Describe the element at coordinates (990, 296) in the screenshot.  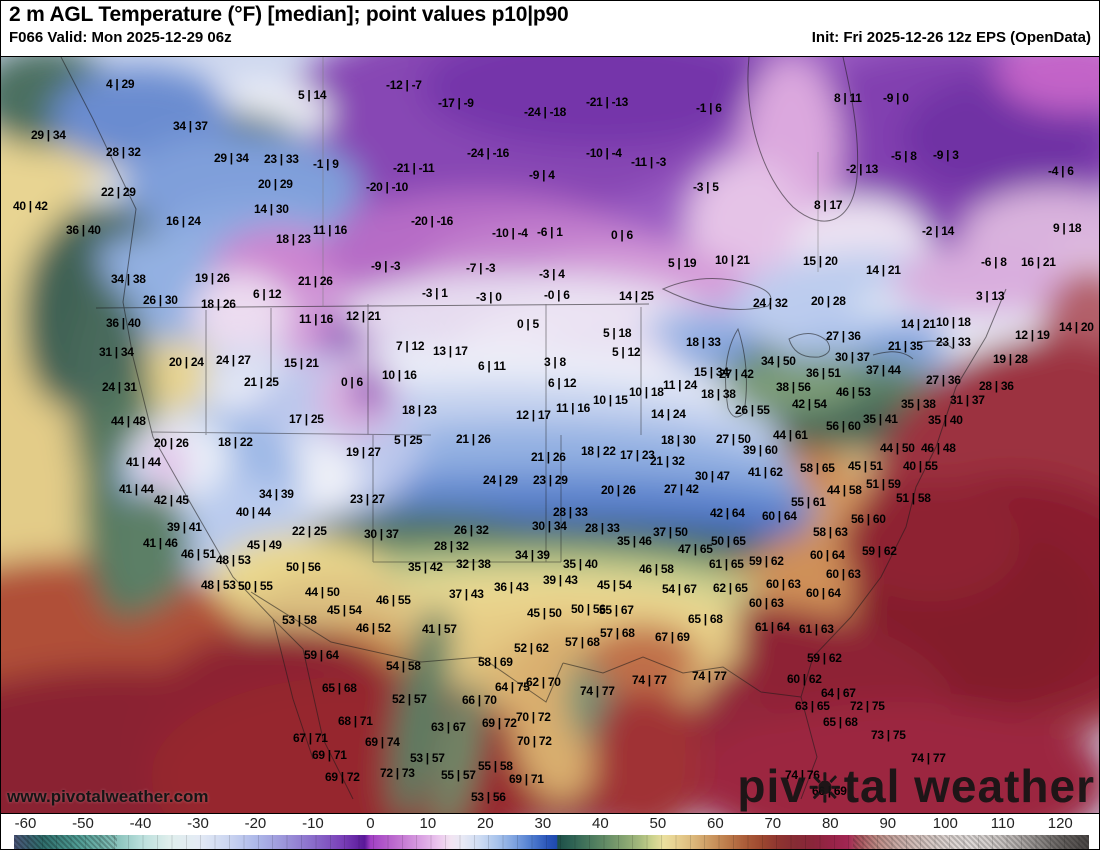
I see `point-value: 3 | 13` at that location.